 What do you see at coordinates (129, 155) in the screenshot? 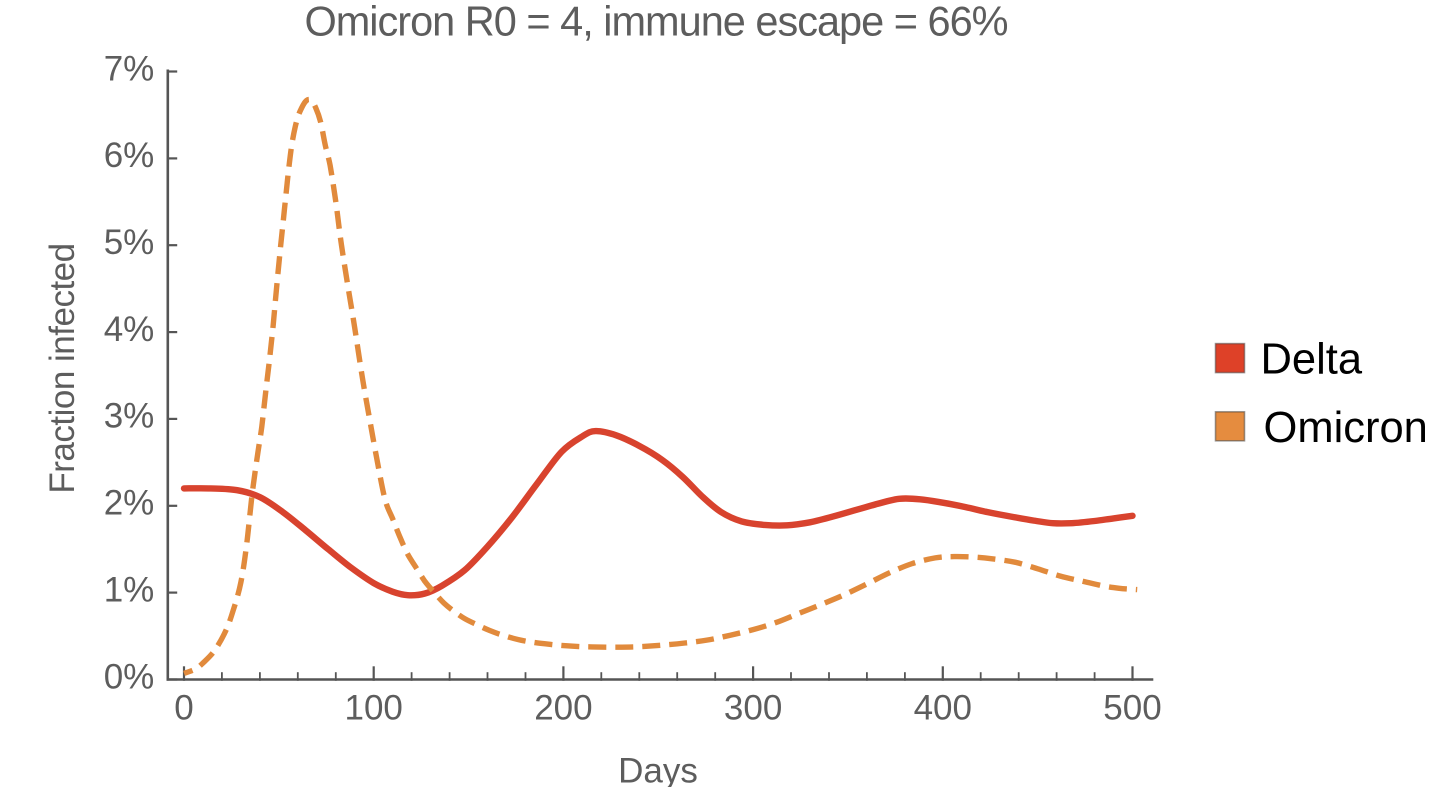
I see `svg-text: 6%` at bounding box center [129, 155].